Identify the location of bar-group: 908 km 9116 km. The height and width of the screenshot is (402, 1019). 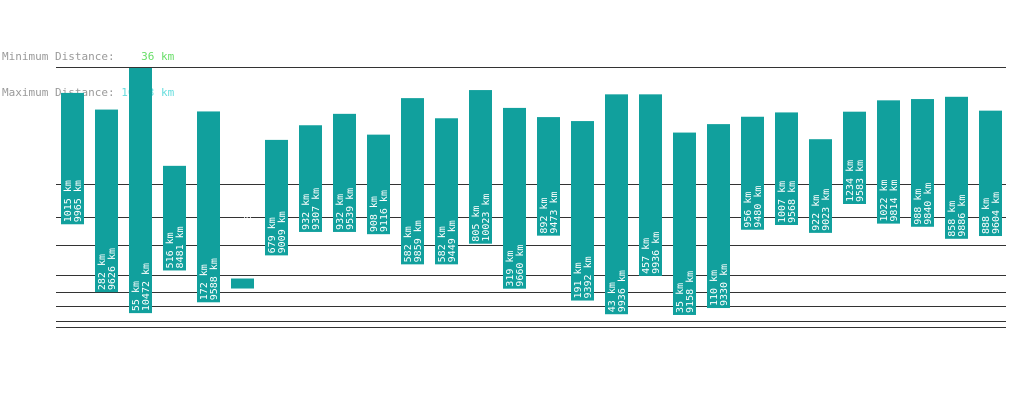
(378, 184).